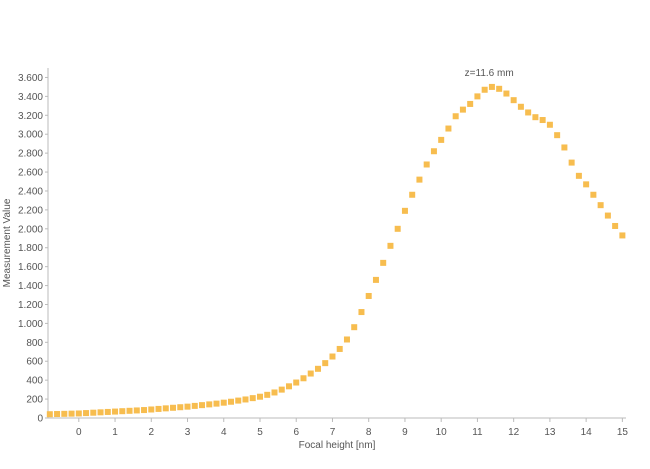 The height and width of the screenshot is (469, 650). I want to click on y-tick-label: 1.400, so click(30, 286).